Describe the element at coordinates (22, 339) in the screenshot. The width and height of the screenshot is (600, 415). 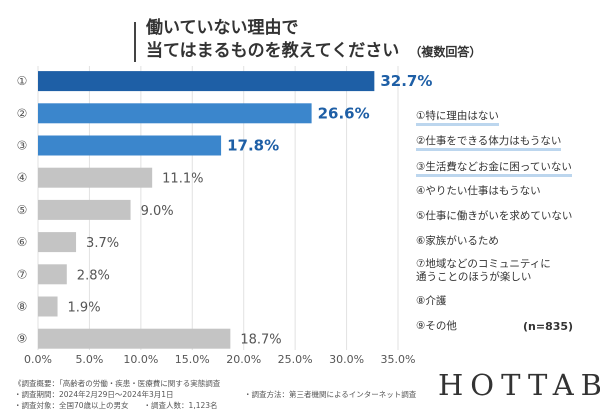
I see `category-label: ⑨` at that location.